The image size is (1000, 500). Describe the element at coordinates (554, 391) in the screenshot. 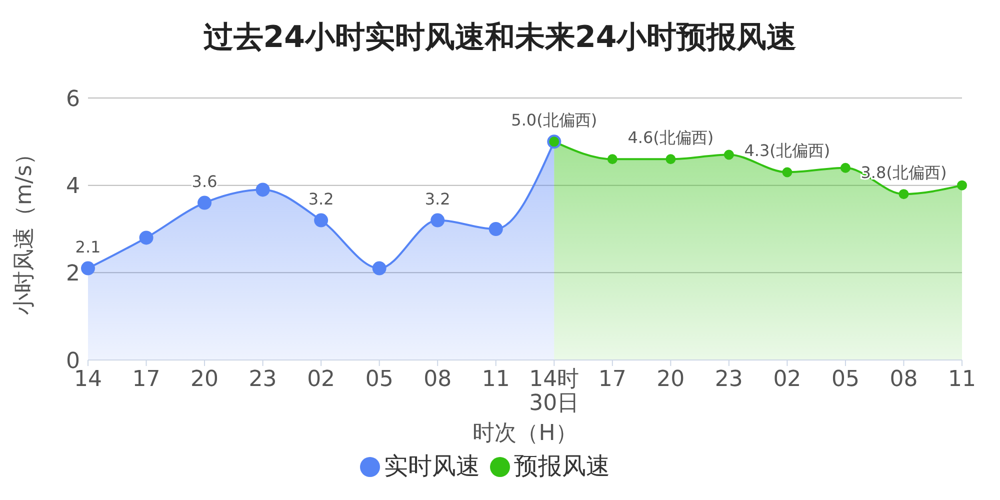

I see `x-tick-label: 14时 30日` at that location.